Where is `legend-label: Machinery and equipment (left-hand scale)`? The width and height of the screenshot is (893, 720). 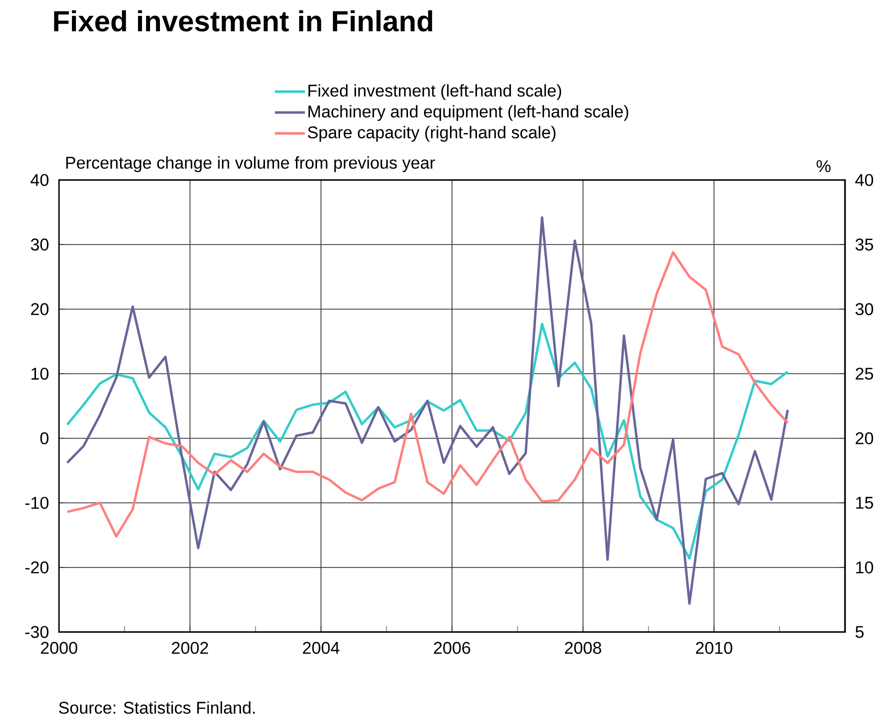 legend-label: Machinery and equipment (left-hand scale) is located at coordinates (468, 113).